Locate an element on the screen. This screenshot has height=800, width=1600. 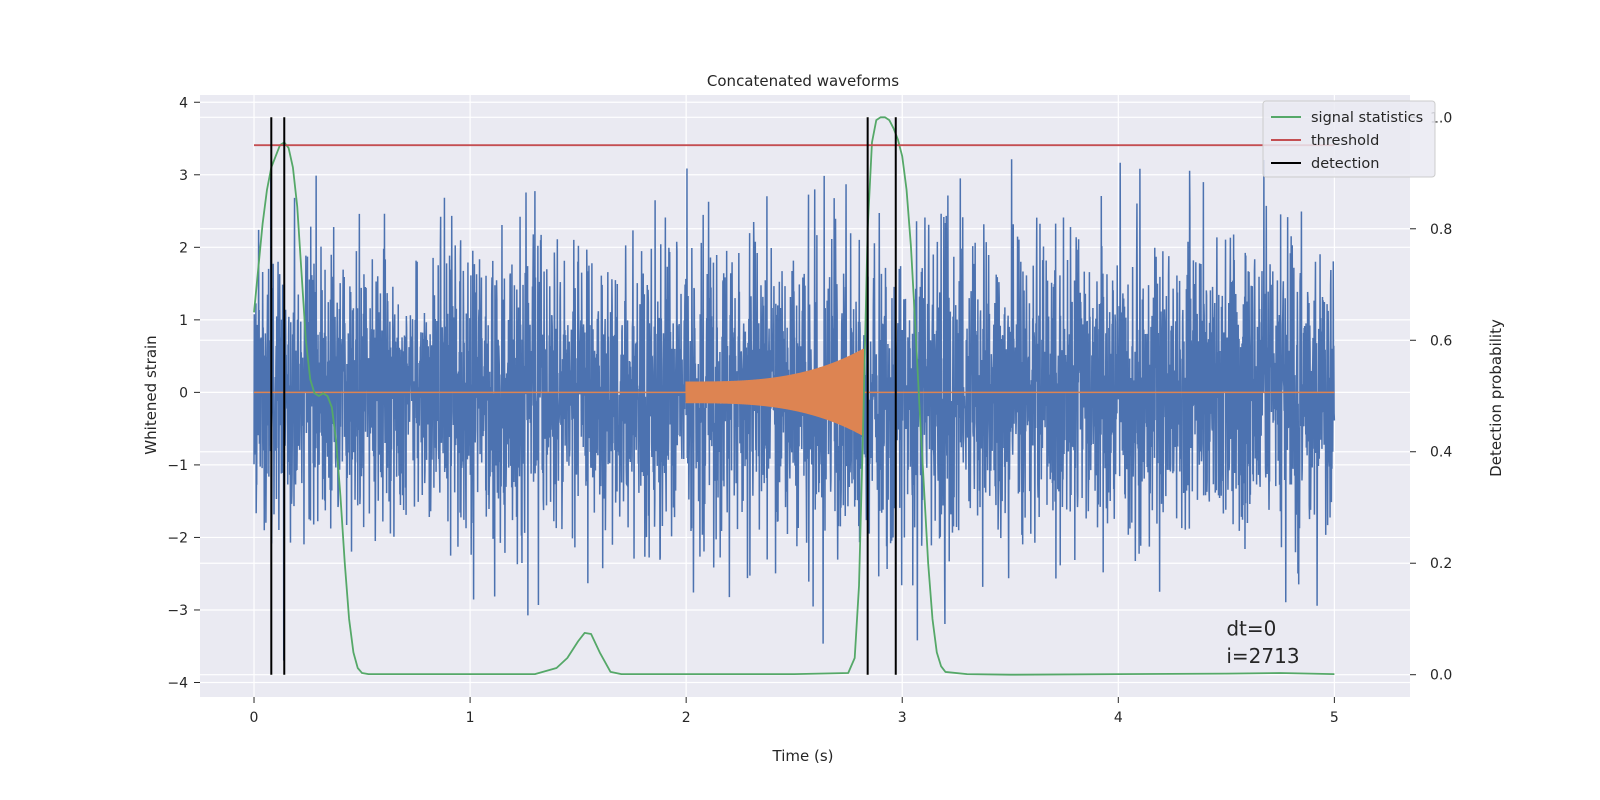
legend-label: threshold is located at coordinates (1345, 141).